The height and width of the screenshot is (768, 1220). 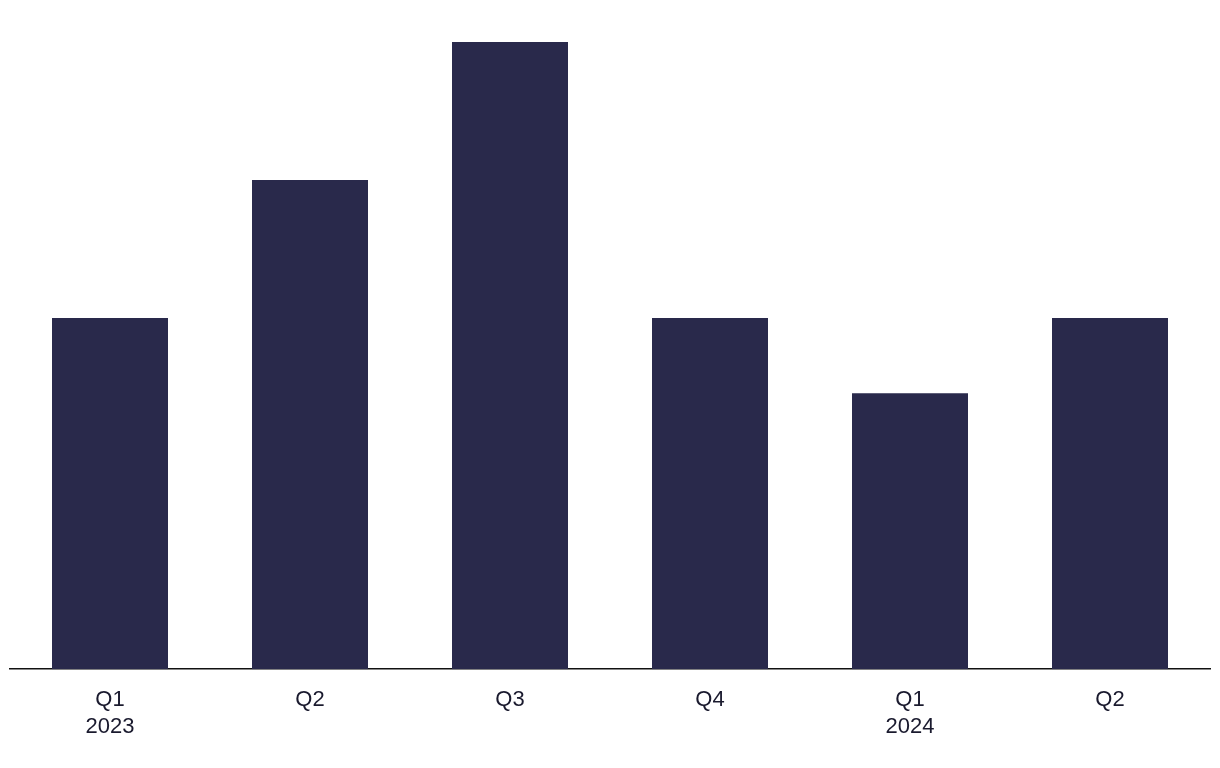 I want to click on x-tick-label: Q1 2023, so click(x=110, y=712).